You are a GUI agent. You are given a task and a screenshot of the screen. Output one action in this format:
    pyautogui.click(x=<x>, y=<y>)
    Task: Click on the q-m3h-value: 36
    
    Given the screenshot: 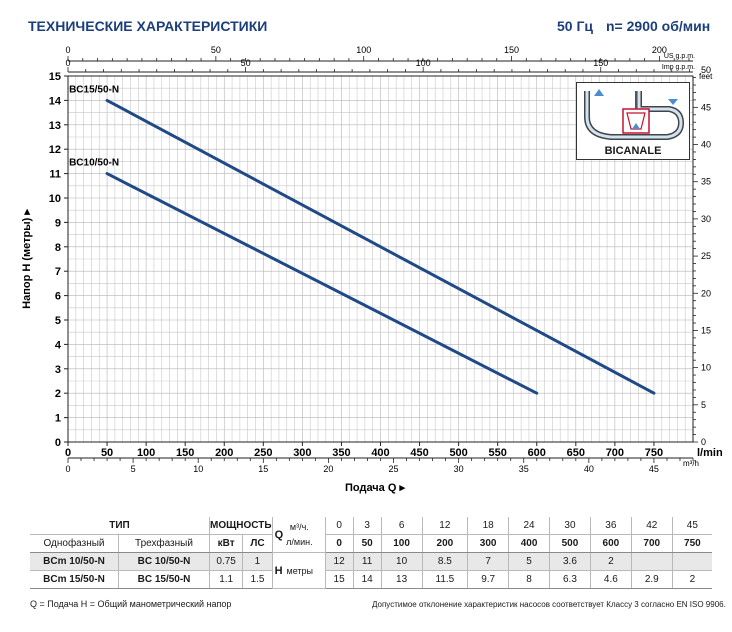 What is the action you would take?
    pyautogui.click(x=611, y=526)
    